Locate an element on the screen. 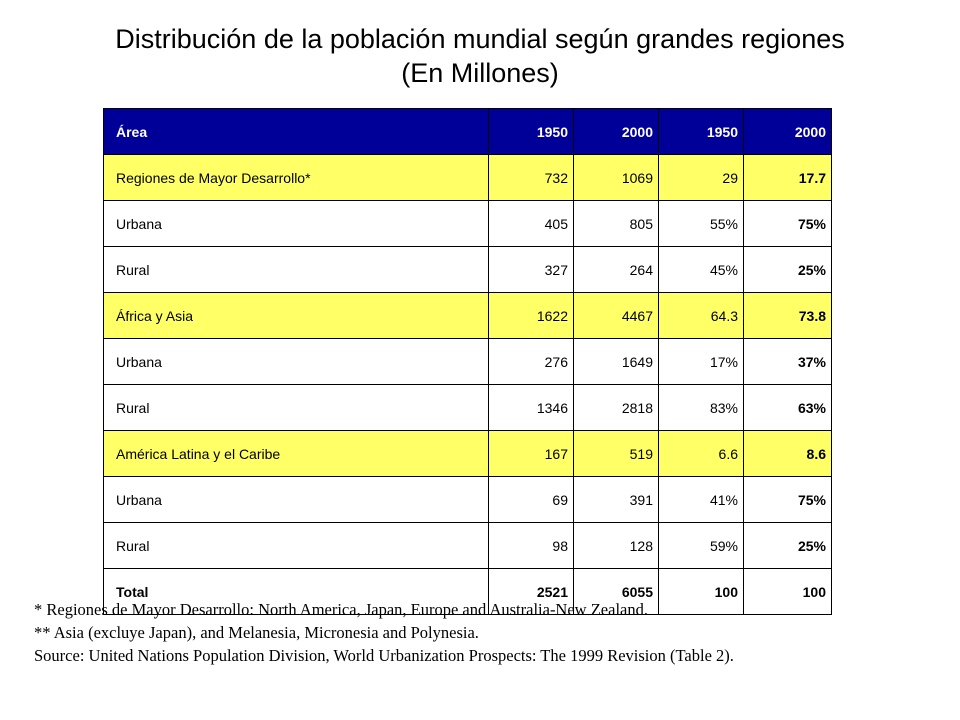  table-cell: 327 is located at coordinates (531, 269).